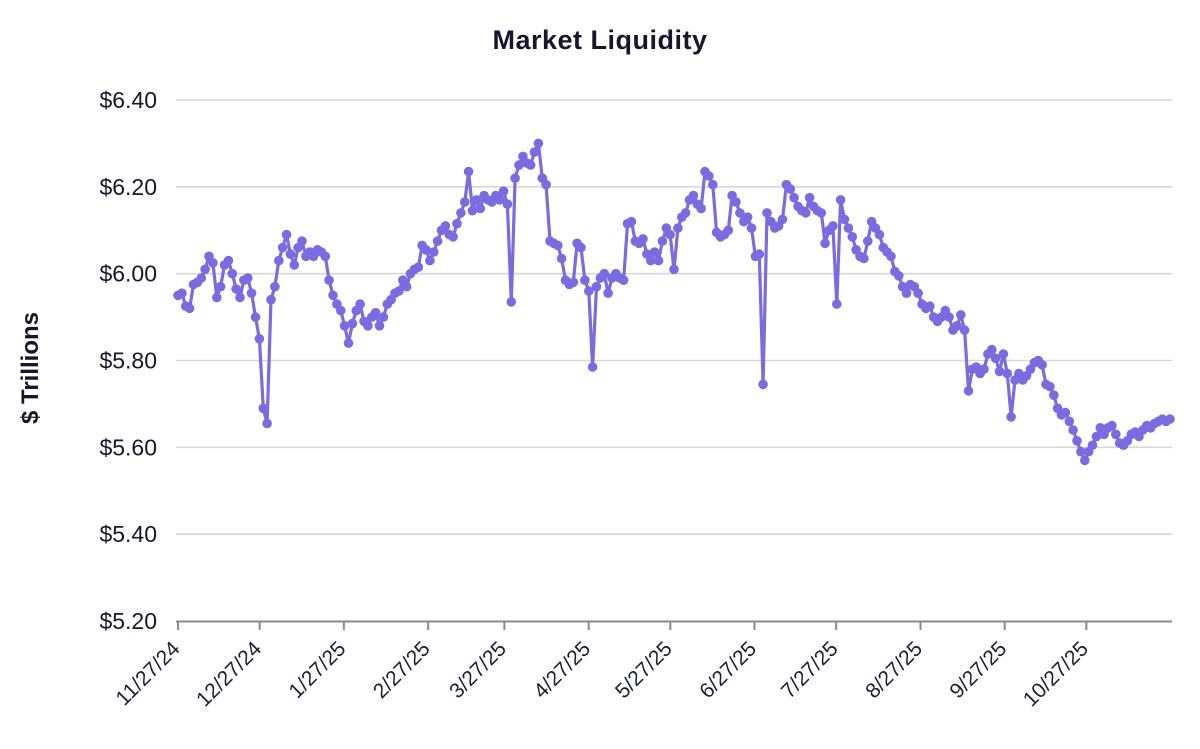 The height and width of the screenshot is (749, 1200). What do you see at coordinates (978, 670) in the screenshot?
I see `x-tick-label: 9/27/25` at bounding box center [978, 670].